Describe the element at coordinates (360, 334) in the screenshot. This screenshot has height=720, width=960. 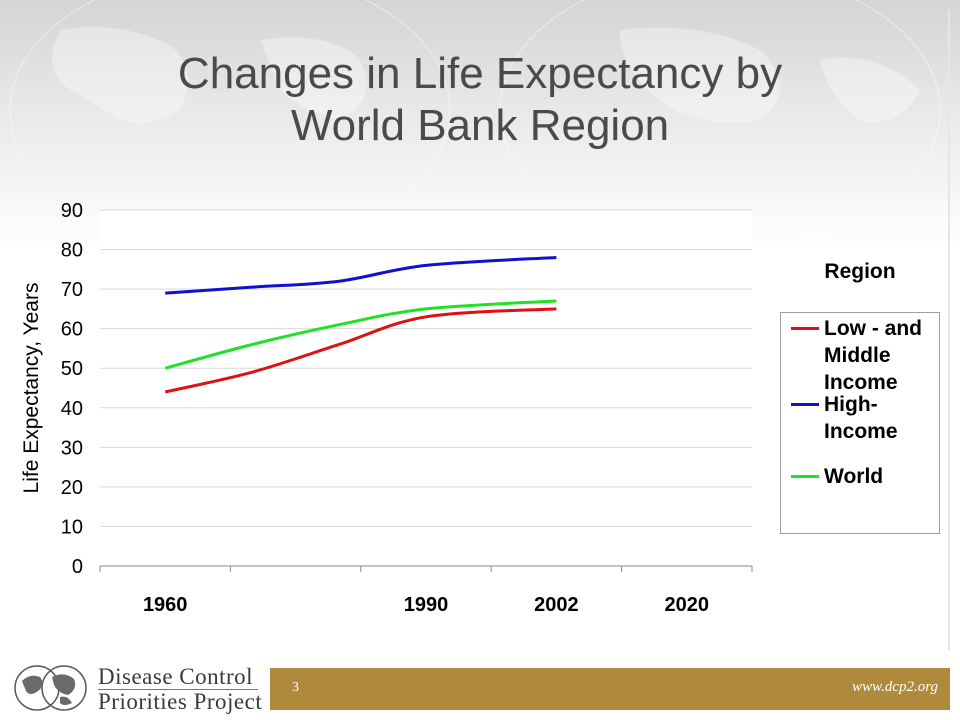
I see `series-line-world` at that location.